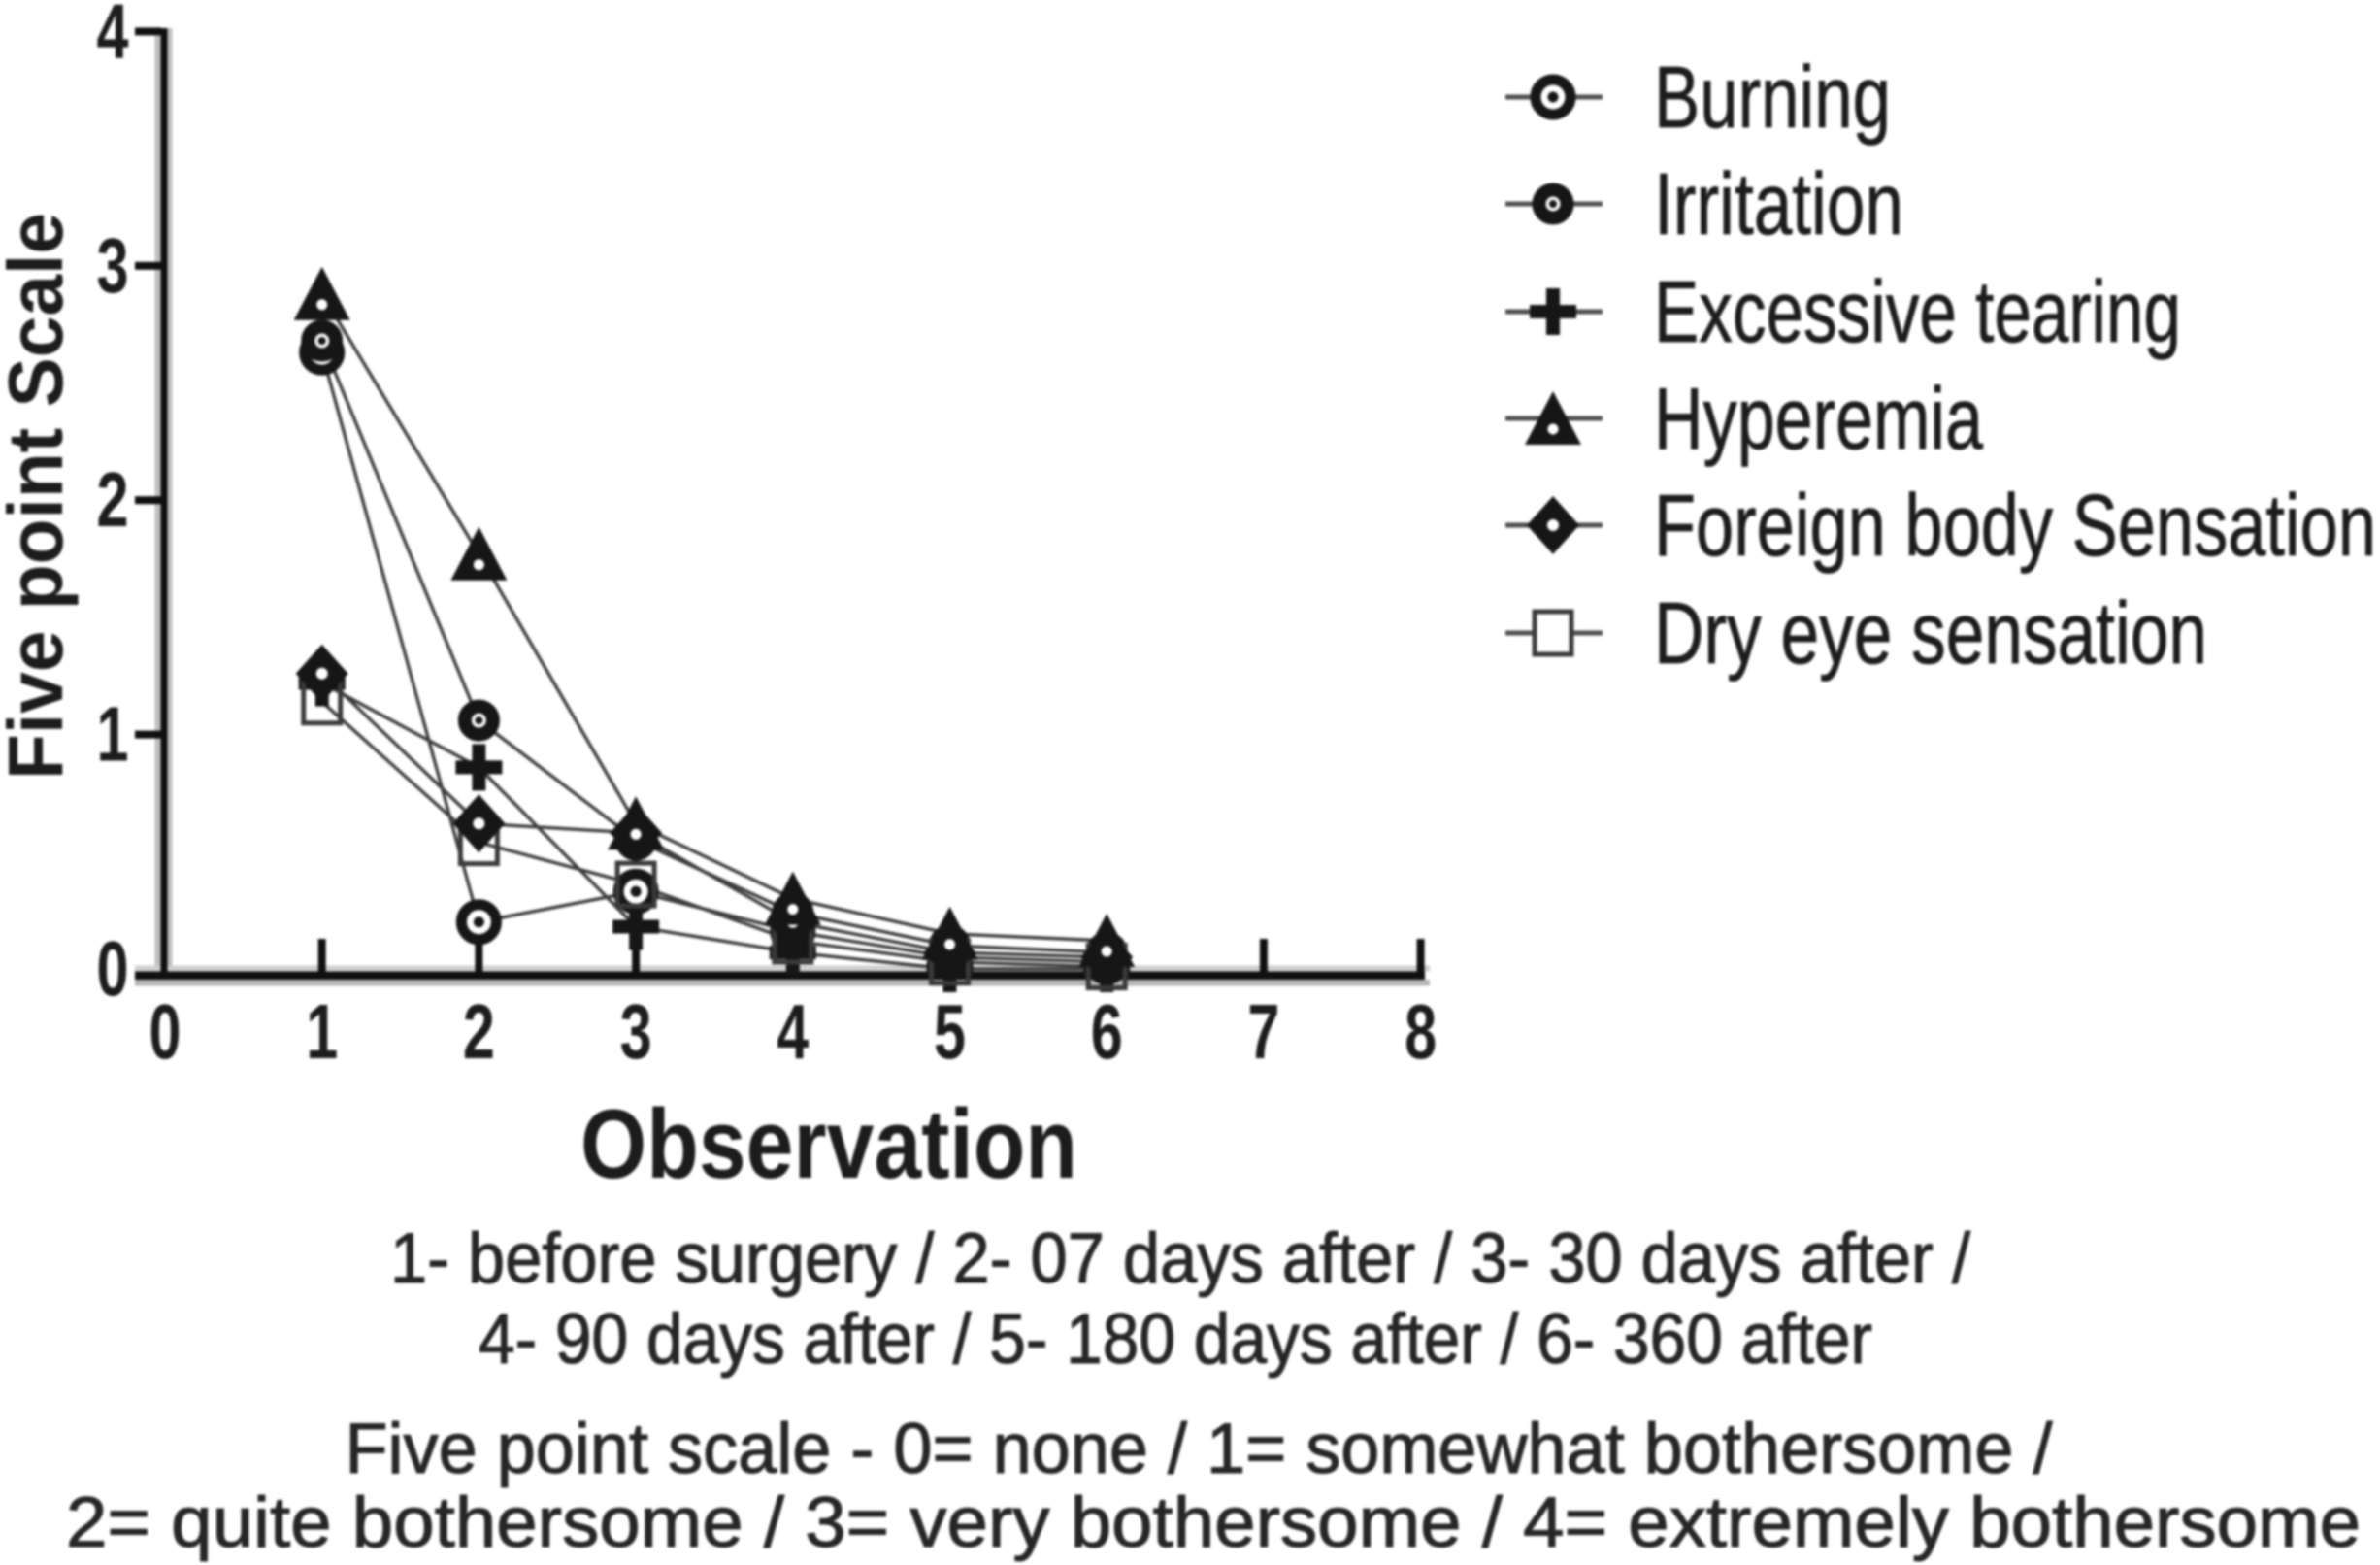  What do you see at coordinates (1772, 98) in the screenshot?
I see `svg-text: Burning` at bounding box center [1772, 98].